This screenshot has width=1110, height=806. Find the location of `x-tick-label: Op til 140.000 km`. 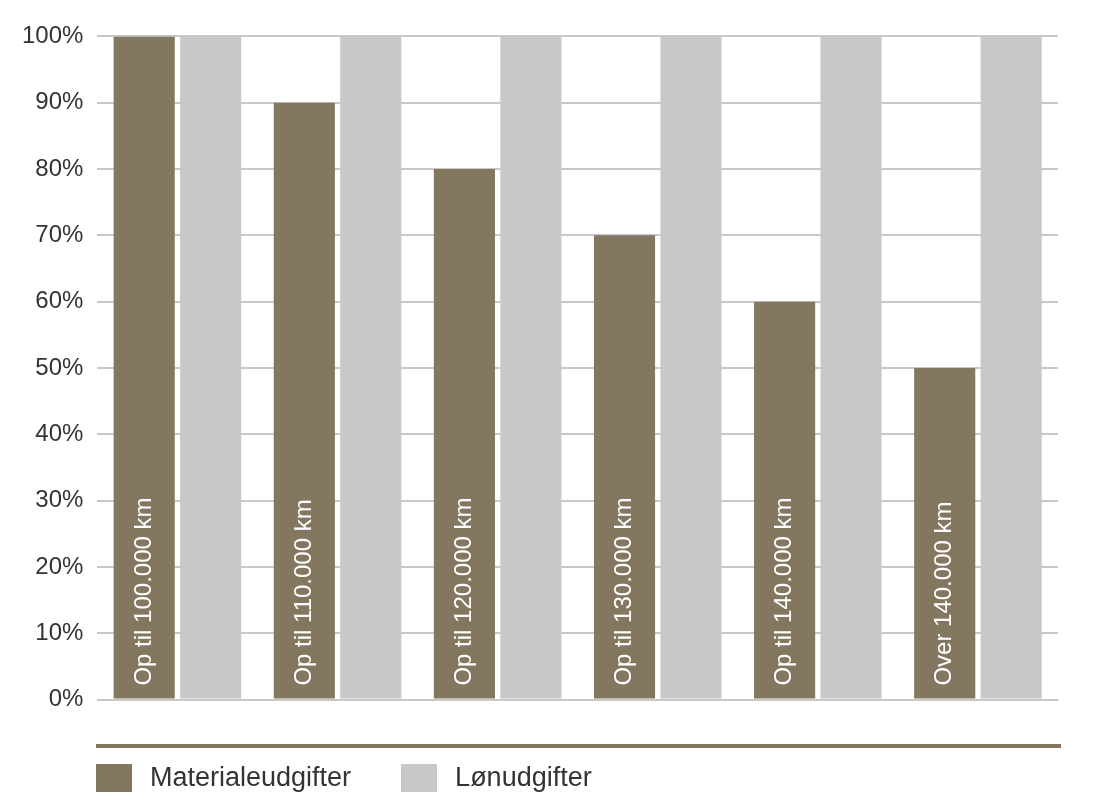

x-tick-label: Op til 140.000 km is located at coordinates (783, 591).